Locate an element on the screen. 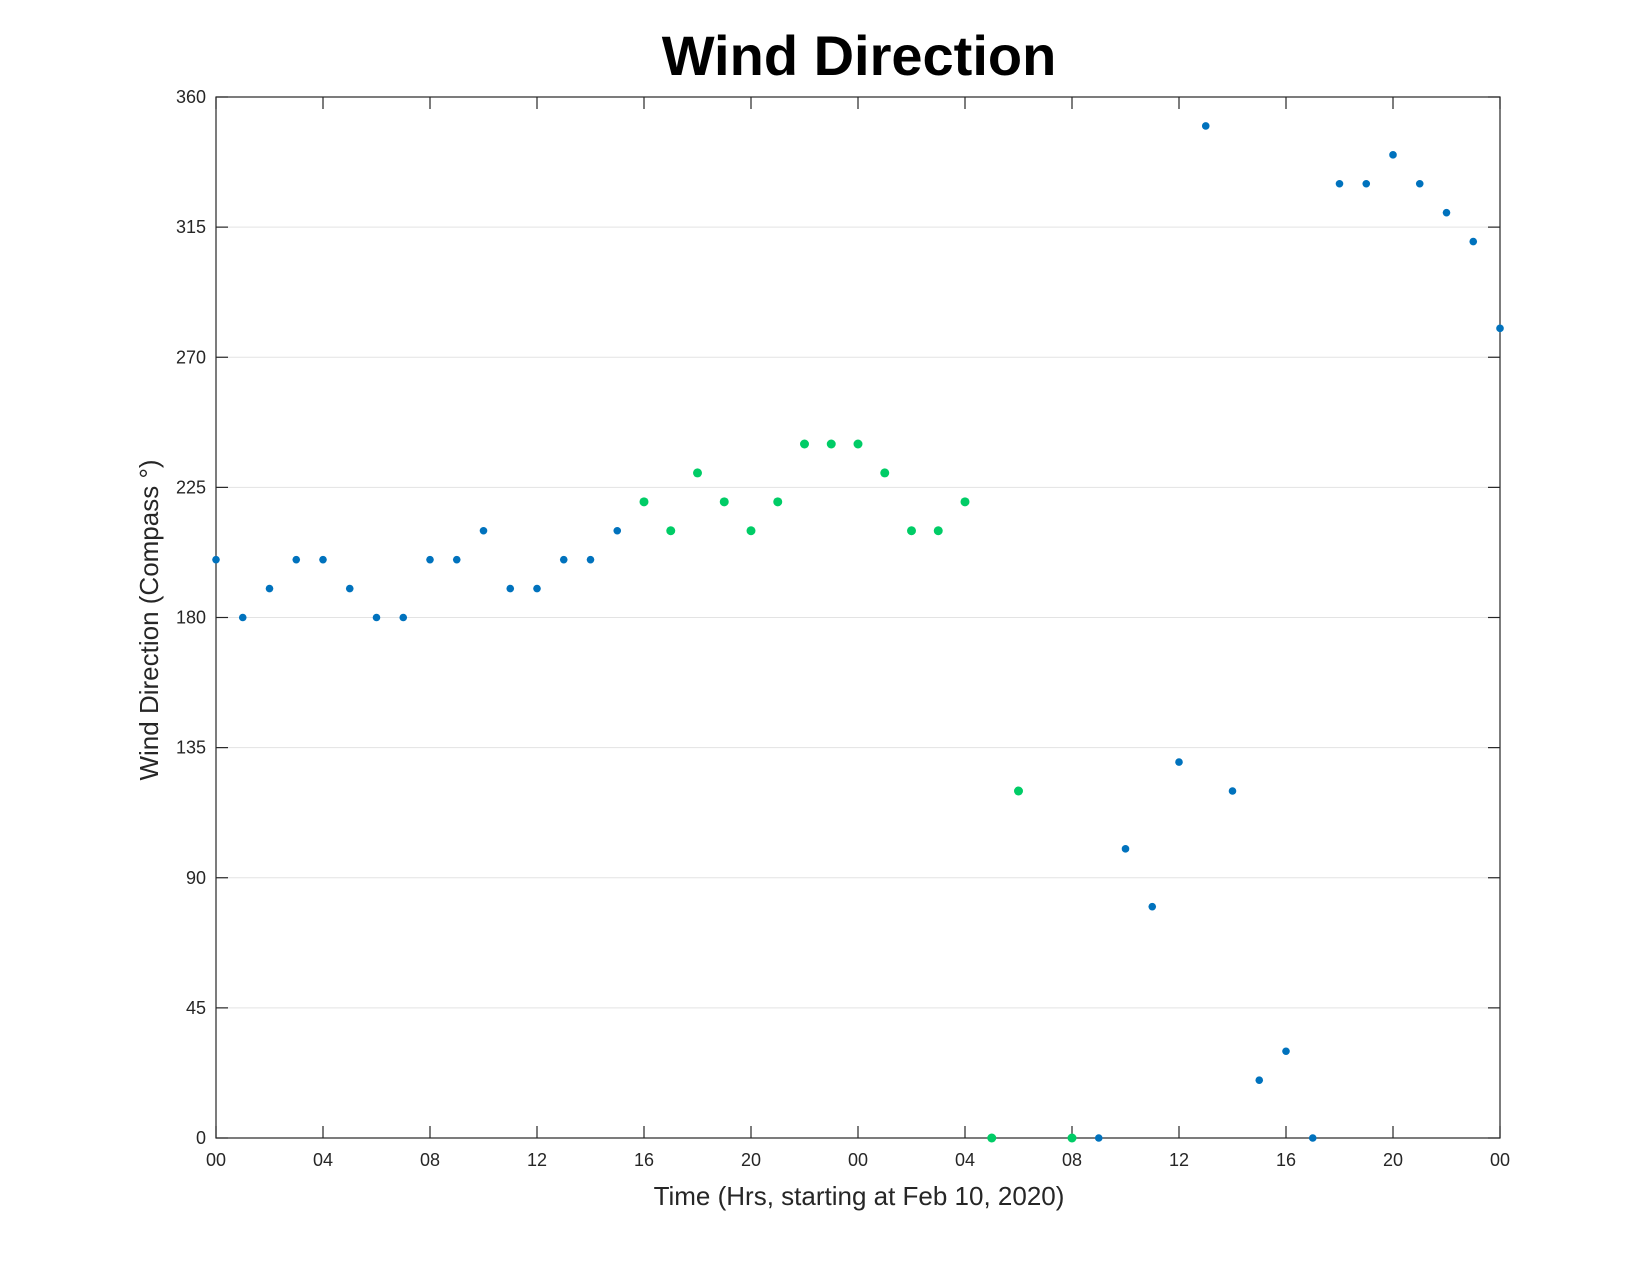 The width and height of the screenshot is (1650, 1275). x-axis-label: Time (Hrs, starting at Feb 10, 2020) is located at coordinates (859, 1196).